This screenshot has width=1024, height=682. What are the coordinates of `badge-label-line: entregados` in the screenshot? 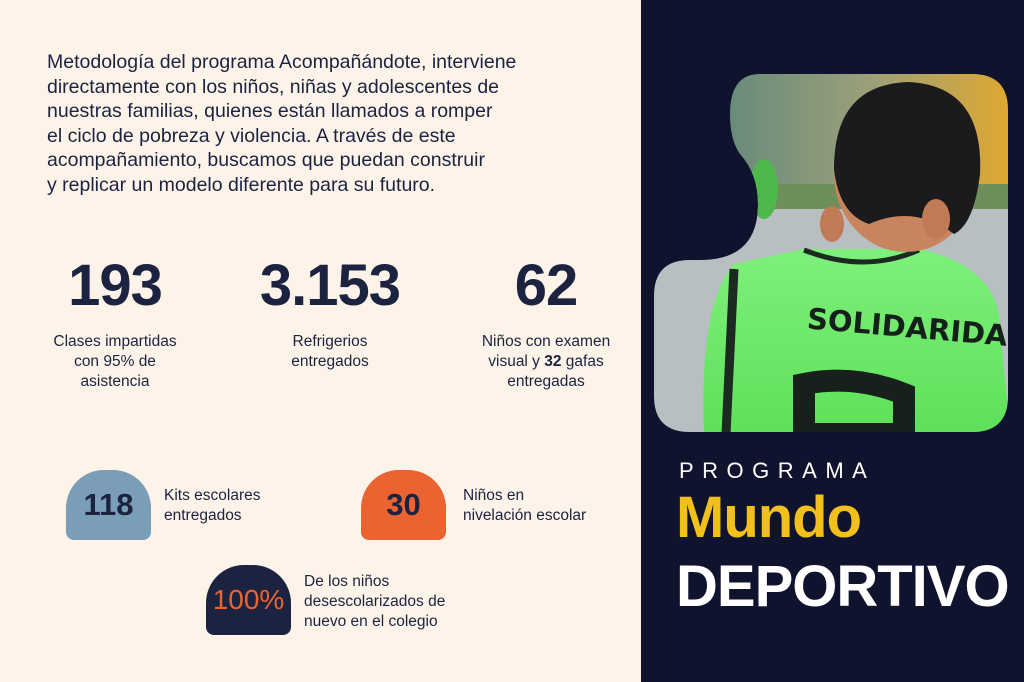 It's located at (203, 515).